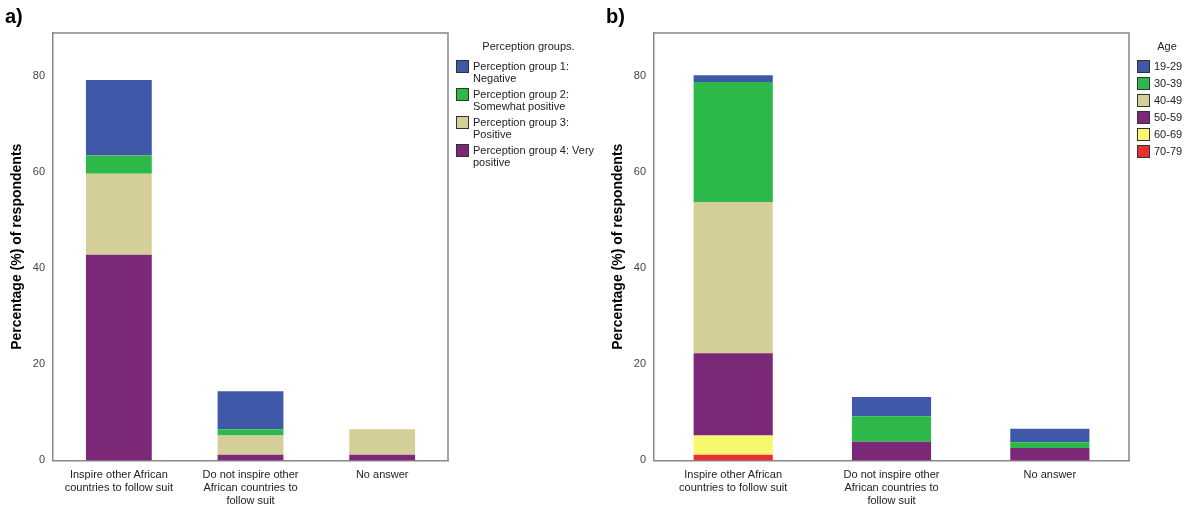  What do you see at coordinates (1168, 151) in the screenshot?
I see `legend-label: 70-79` at bounding box center [1168, 151].